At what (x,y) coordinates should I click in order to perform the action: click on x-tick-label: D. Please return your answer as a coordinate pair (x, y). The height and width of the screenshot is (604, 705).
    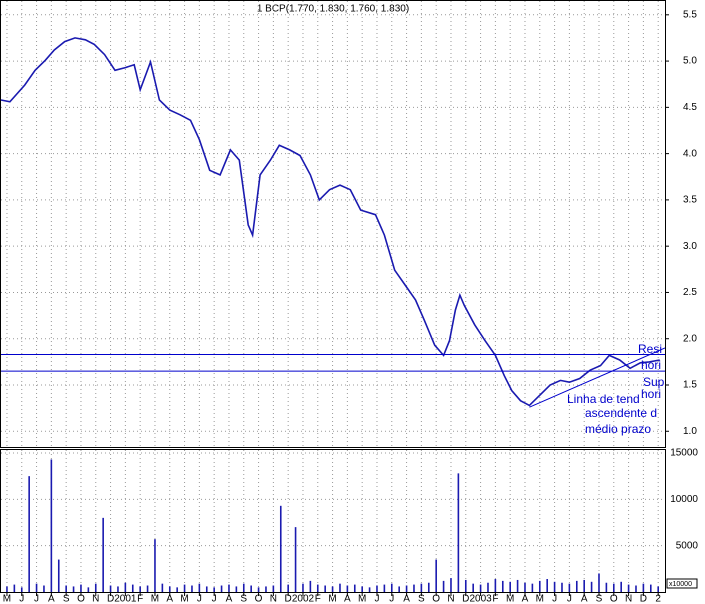
    Looking at the image, I should click on (643, 599).